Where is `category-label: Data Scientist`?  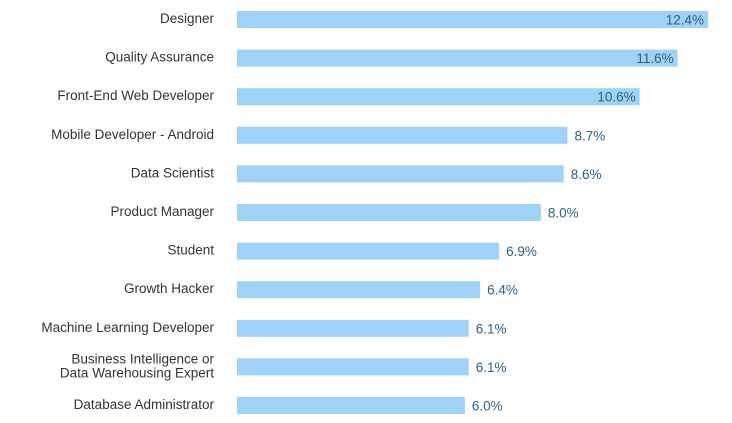
category-label: Data Scientist is located at coordinates (173, 172).